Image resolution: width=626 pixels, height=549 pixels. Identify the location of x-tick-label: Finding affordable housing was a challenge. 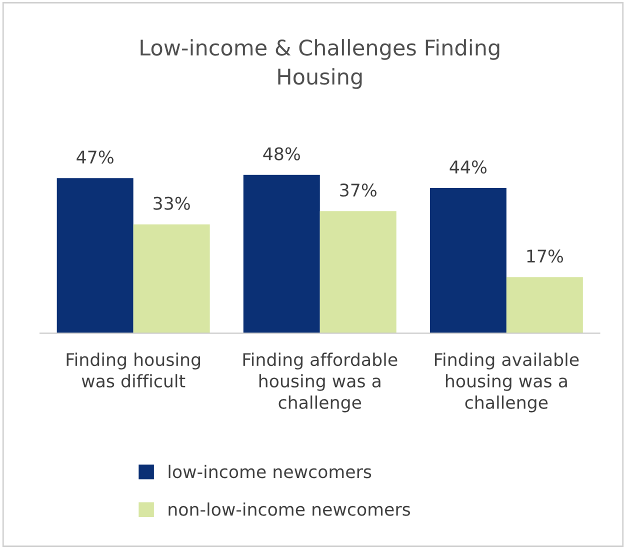
(320, 382).